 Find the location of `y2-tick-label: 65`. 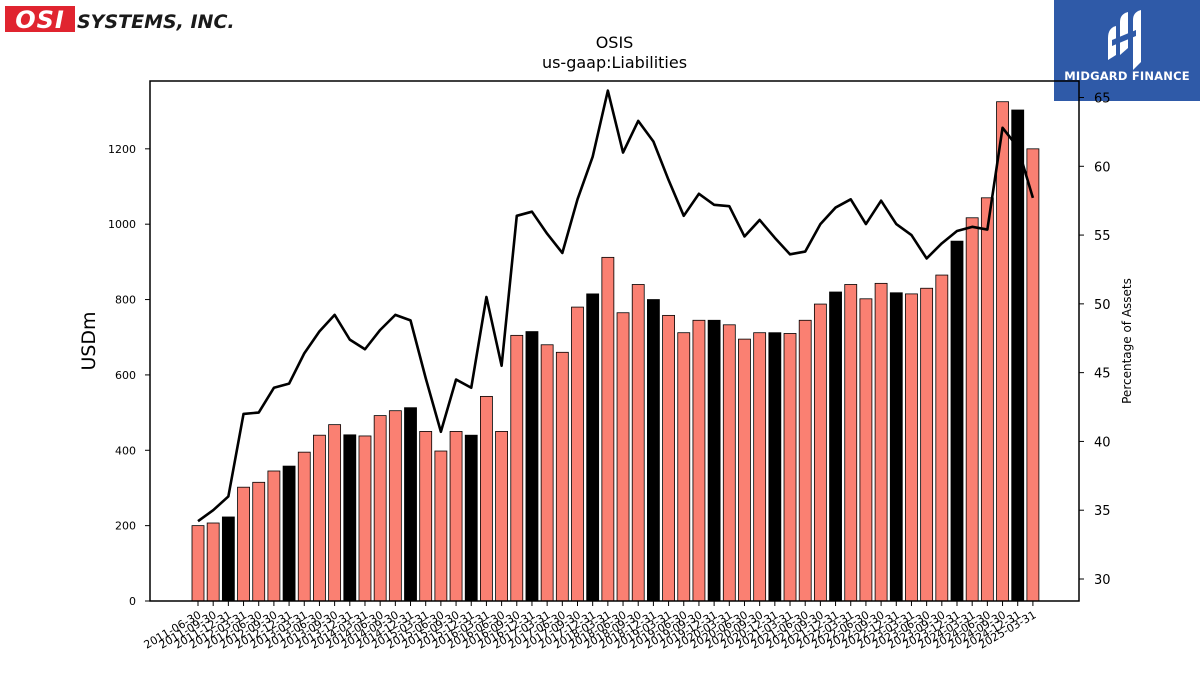

y2-tick-label: 65 is located at coordinates (1102, 99).